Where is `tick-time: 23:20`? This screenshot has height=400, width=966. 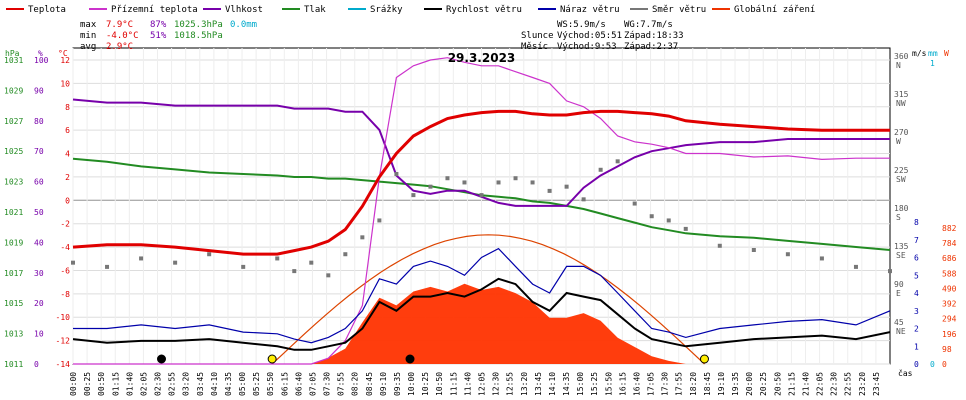 tick-time: 23:20 is located at coordinates (862, 384).